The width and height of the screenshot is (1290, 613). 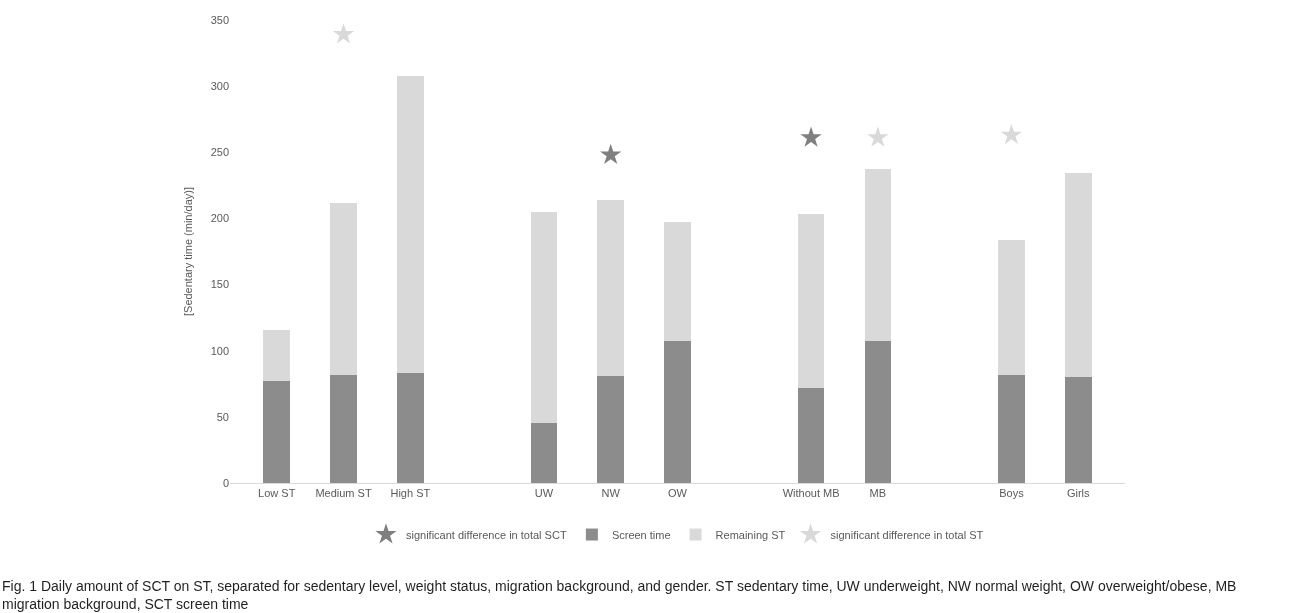 What do you see at coordinates (750, 534) in the screenshot?
I see `legend-label: Remaining ST` at bounding box center [750, 534].